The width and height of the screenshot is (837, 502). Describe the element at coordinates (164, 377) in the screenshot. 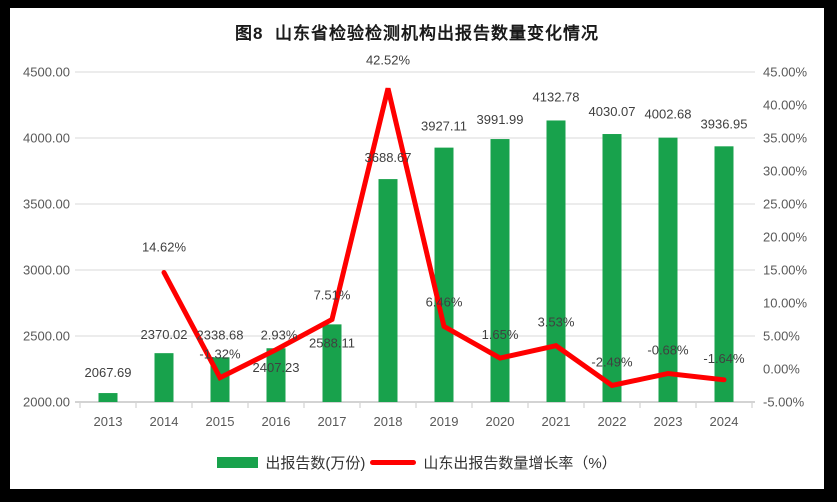

I see `bar-2014` at that location.